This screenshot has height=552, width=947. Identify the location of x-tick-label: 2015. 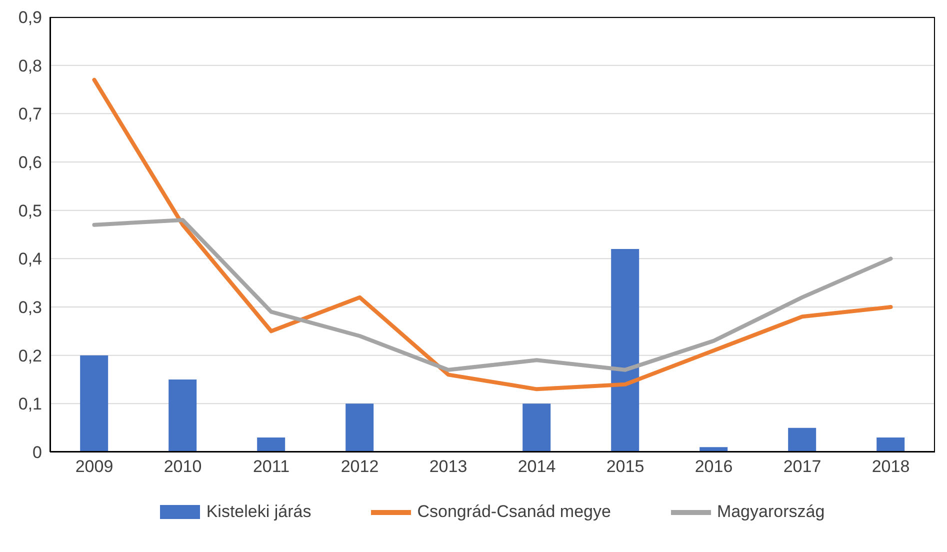
(625, 466).